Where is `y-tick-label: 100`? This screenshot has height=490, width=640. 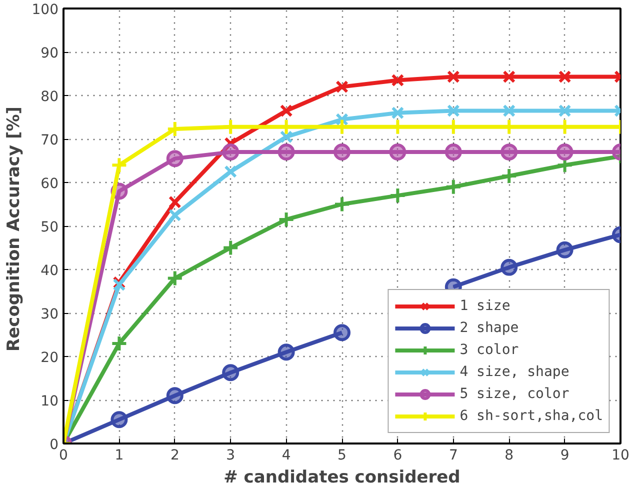
y-tick-label: 100 is located at coordinates (45, 10).